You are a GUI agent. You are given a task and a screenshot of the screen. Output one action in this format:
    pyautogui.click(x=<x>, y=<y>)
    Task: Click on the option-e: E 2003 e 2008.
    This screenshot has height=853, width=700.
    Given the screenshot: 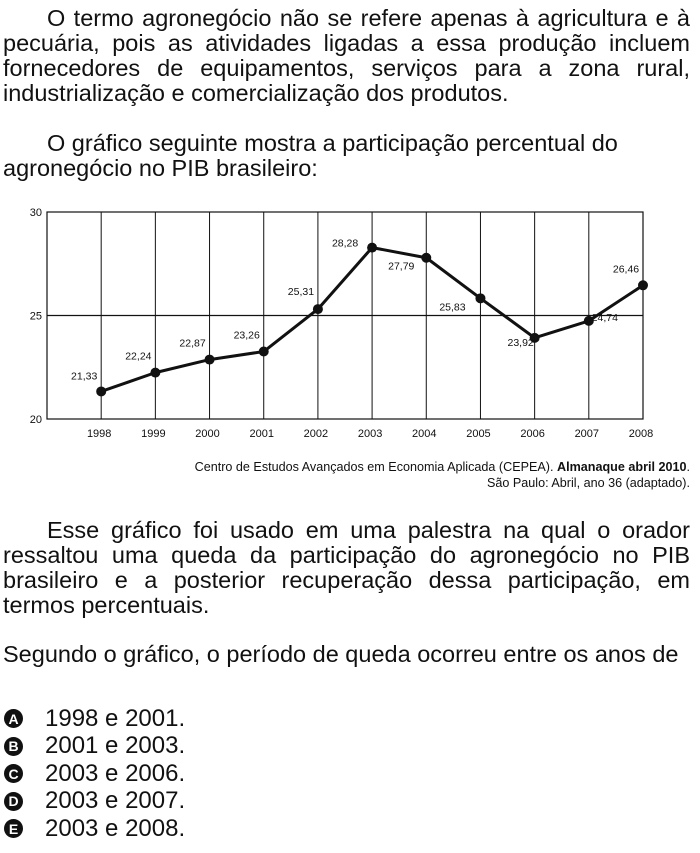 What is the action you would take?
    pyautogui.click(x=94, y=829)
    